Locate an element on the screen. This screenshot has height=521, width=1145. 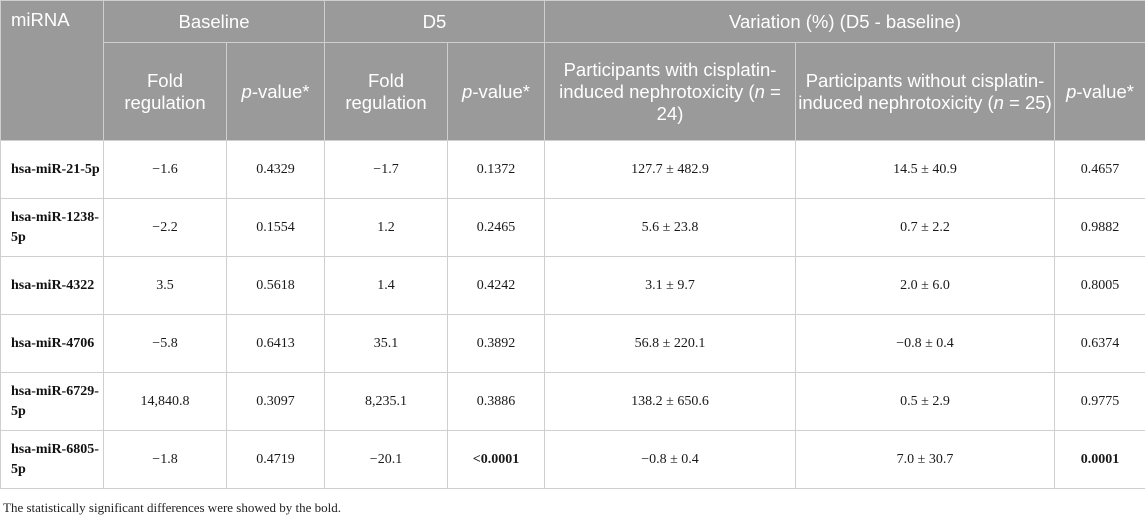
variation-with: 3.1 ± 9.7 is located at coordinates (670, 285).